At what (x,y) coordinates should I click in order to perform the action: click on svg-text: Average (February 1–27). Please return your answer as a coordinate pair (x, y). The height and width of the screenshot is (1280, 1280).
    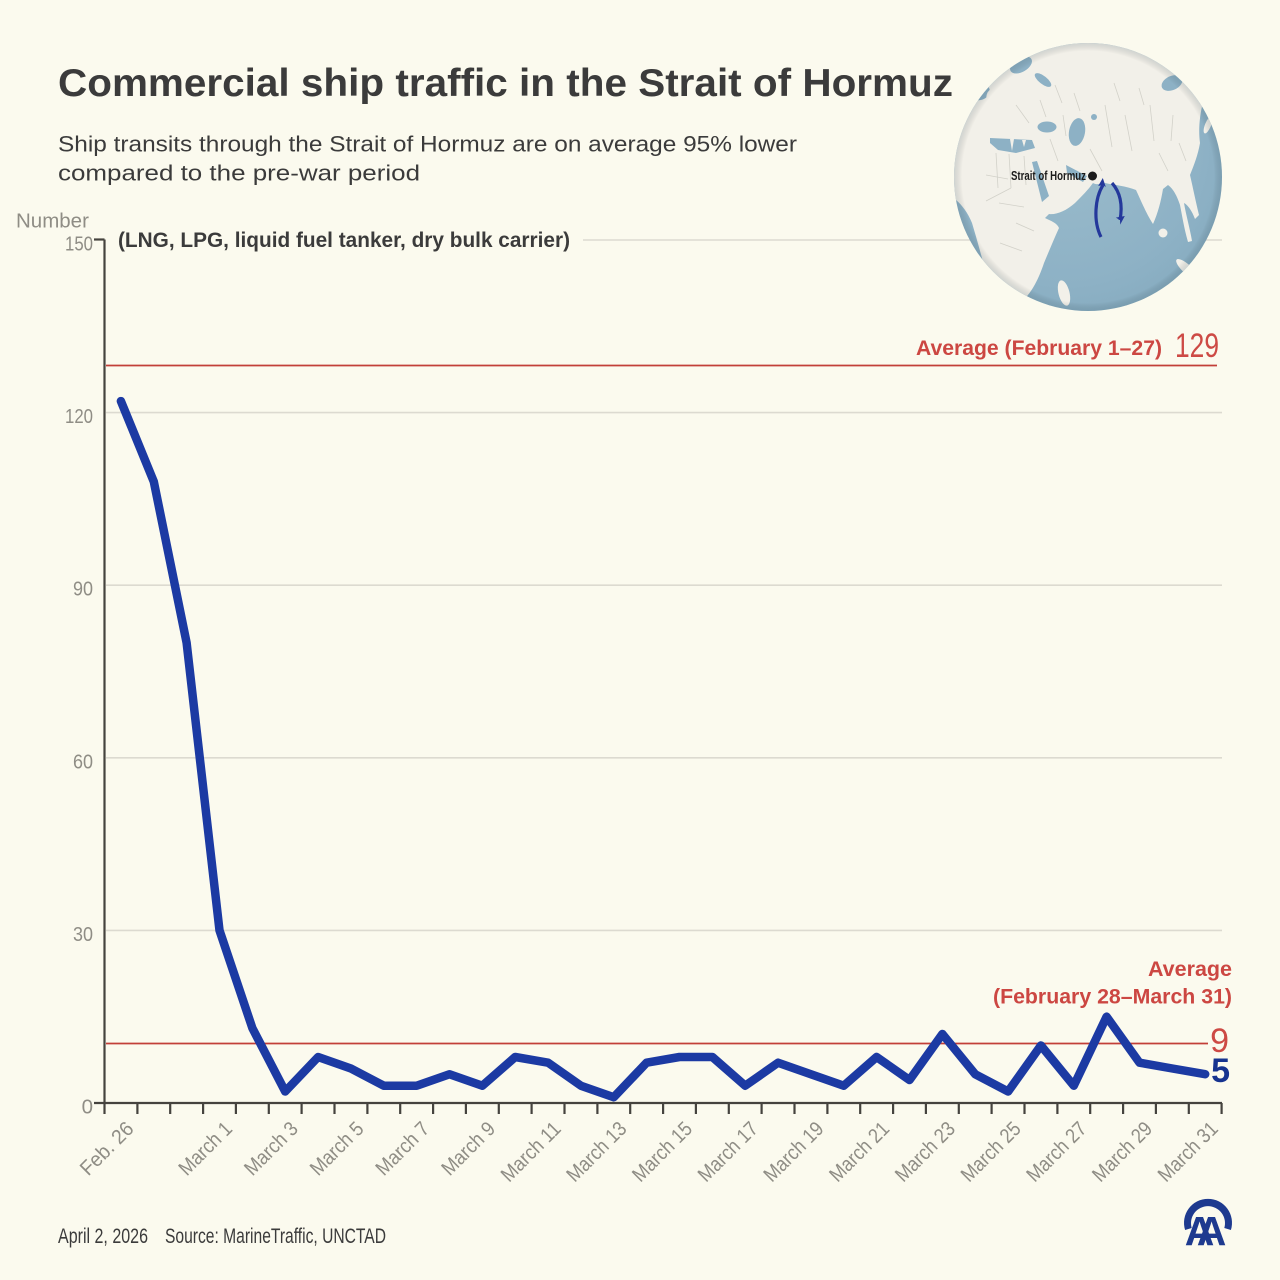
    Looking at the image, I should click on (1039, 348).